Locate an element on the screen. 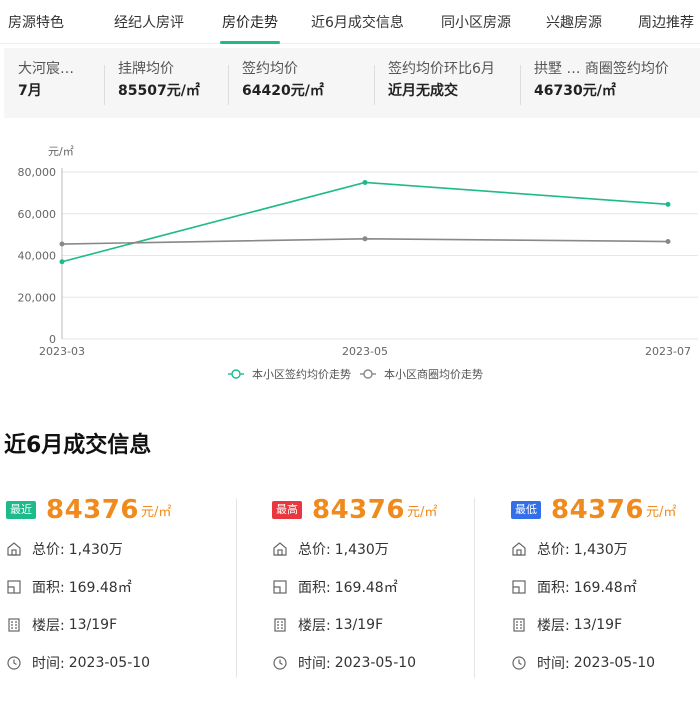  y-tick-label: 40,000 is located at coordinates (37, 256).